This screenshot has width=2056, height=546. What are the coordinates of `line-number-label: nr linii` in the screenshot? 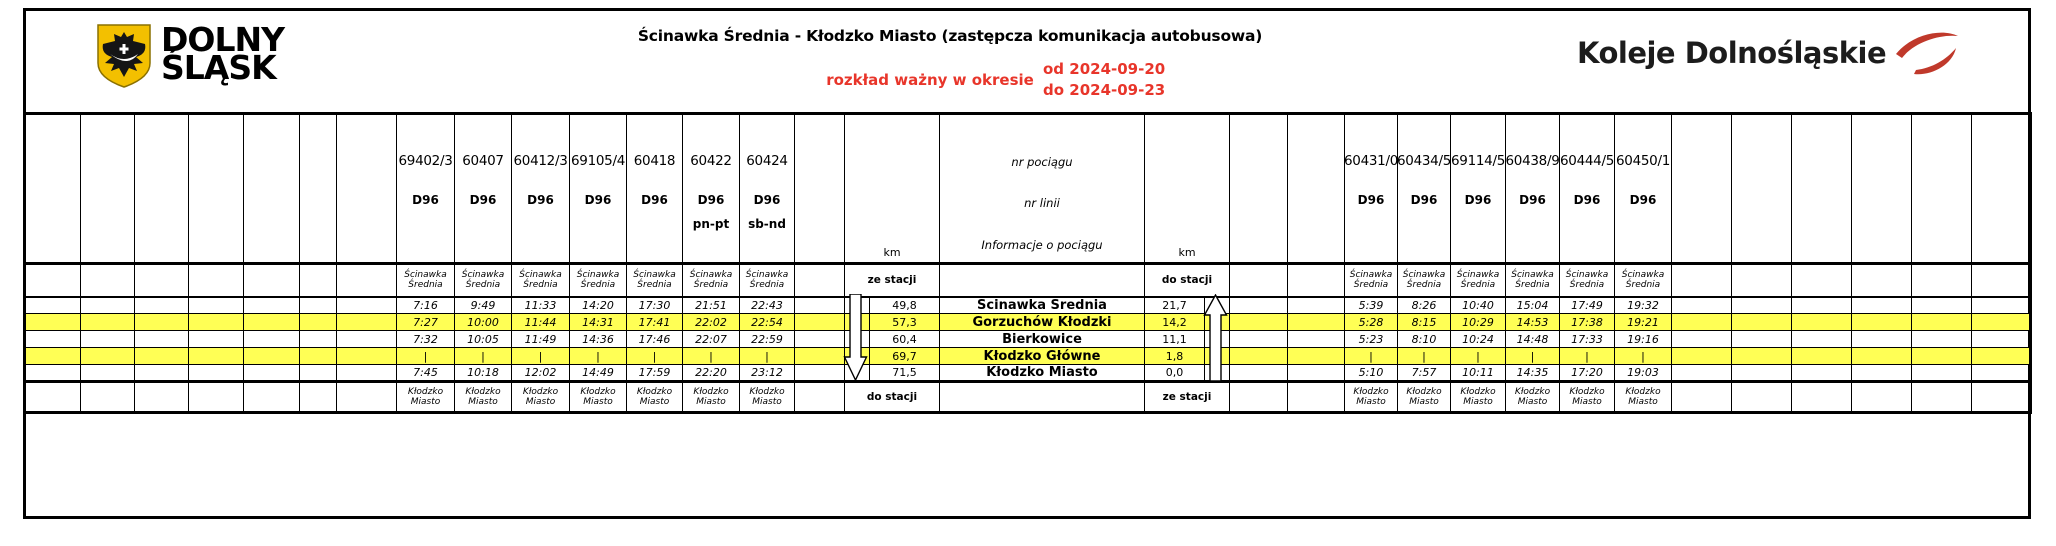 It's located at (1042, 203).